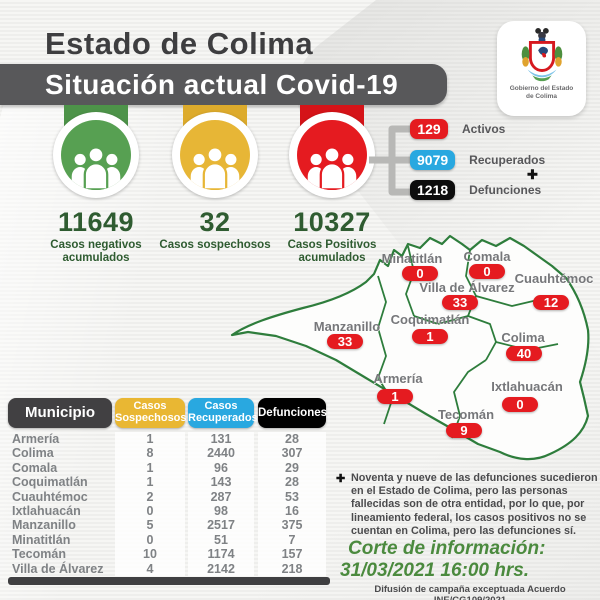 This screenshot has height=600, width=600. Describe the element at coordinates (221, 525) in the screenshot. I see `cell-recuperados: 2517` at that location.